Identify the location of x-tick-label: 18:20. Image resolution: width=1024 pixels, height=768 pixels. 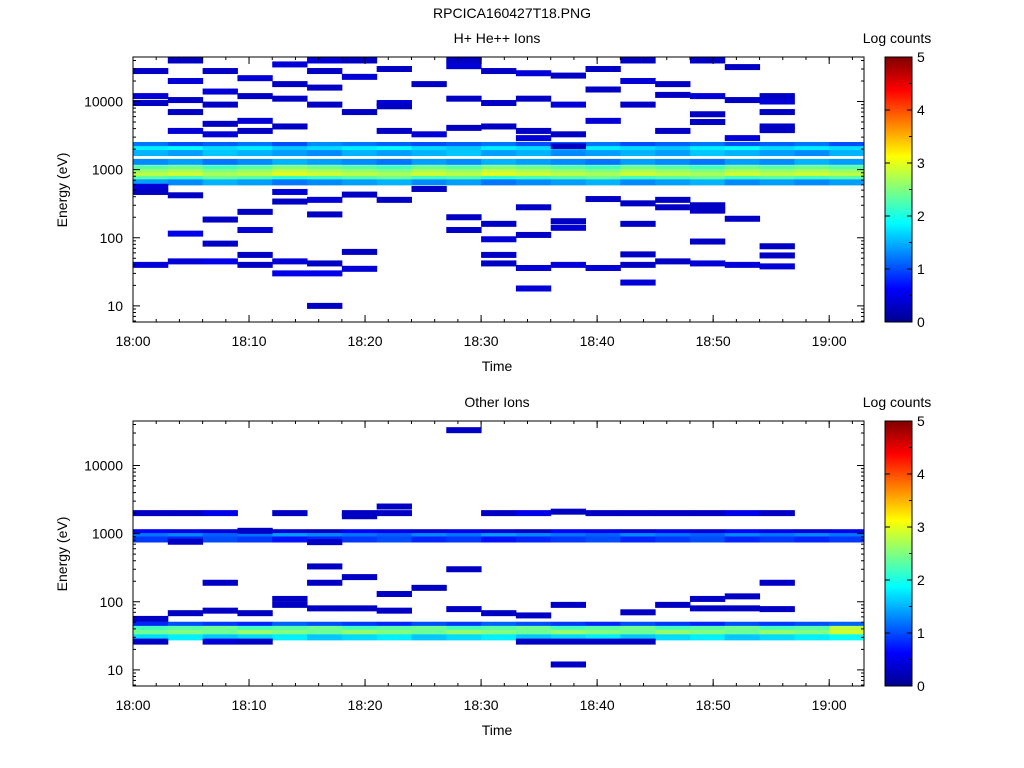
(365, 705).